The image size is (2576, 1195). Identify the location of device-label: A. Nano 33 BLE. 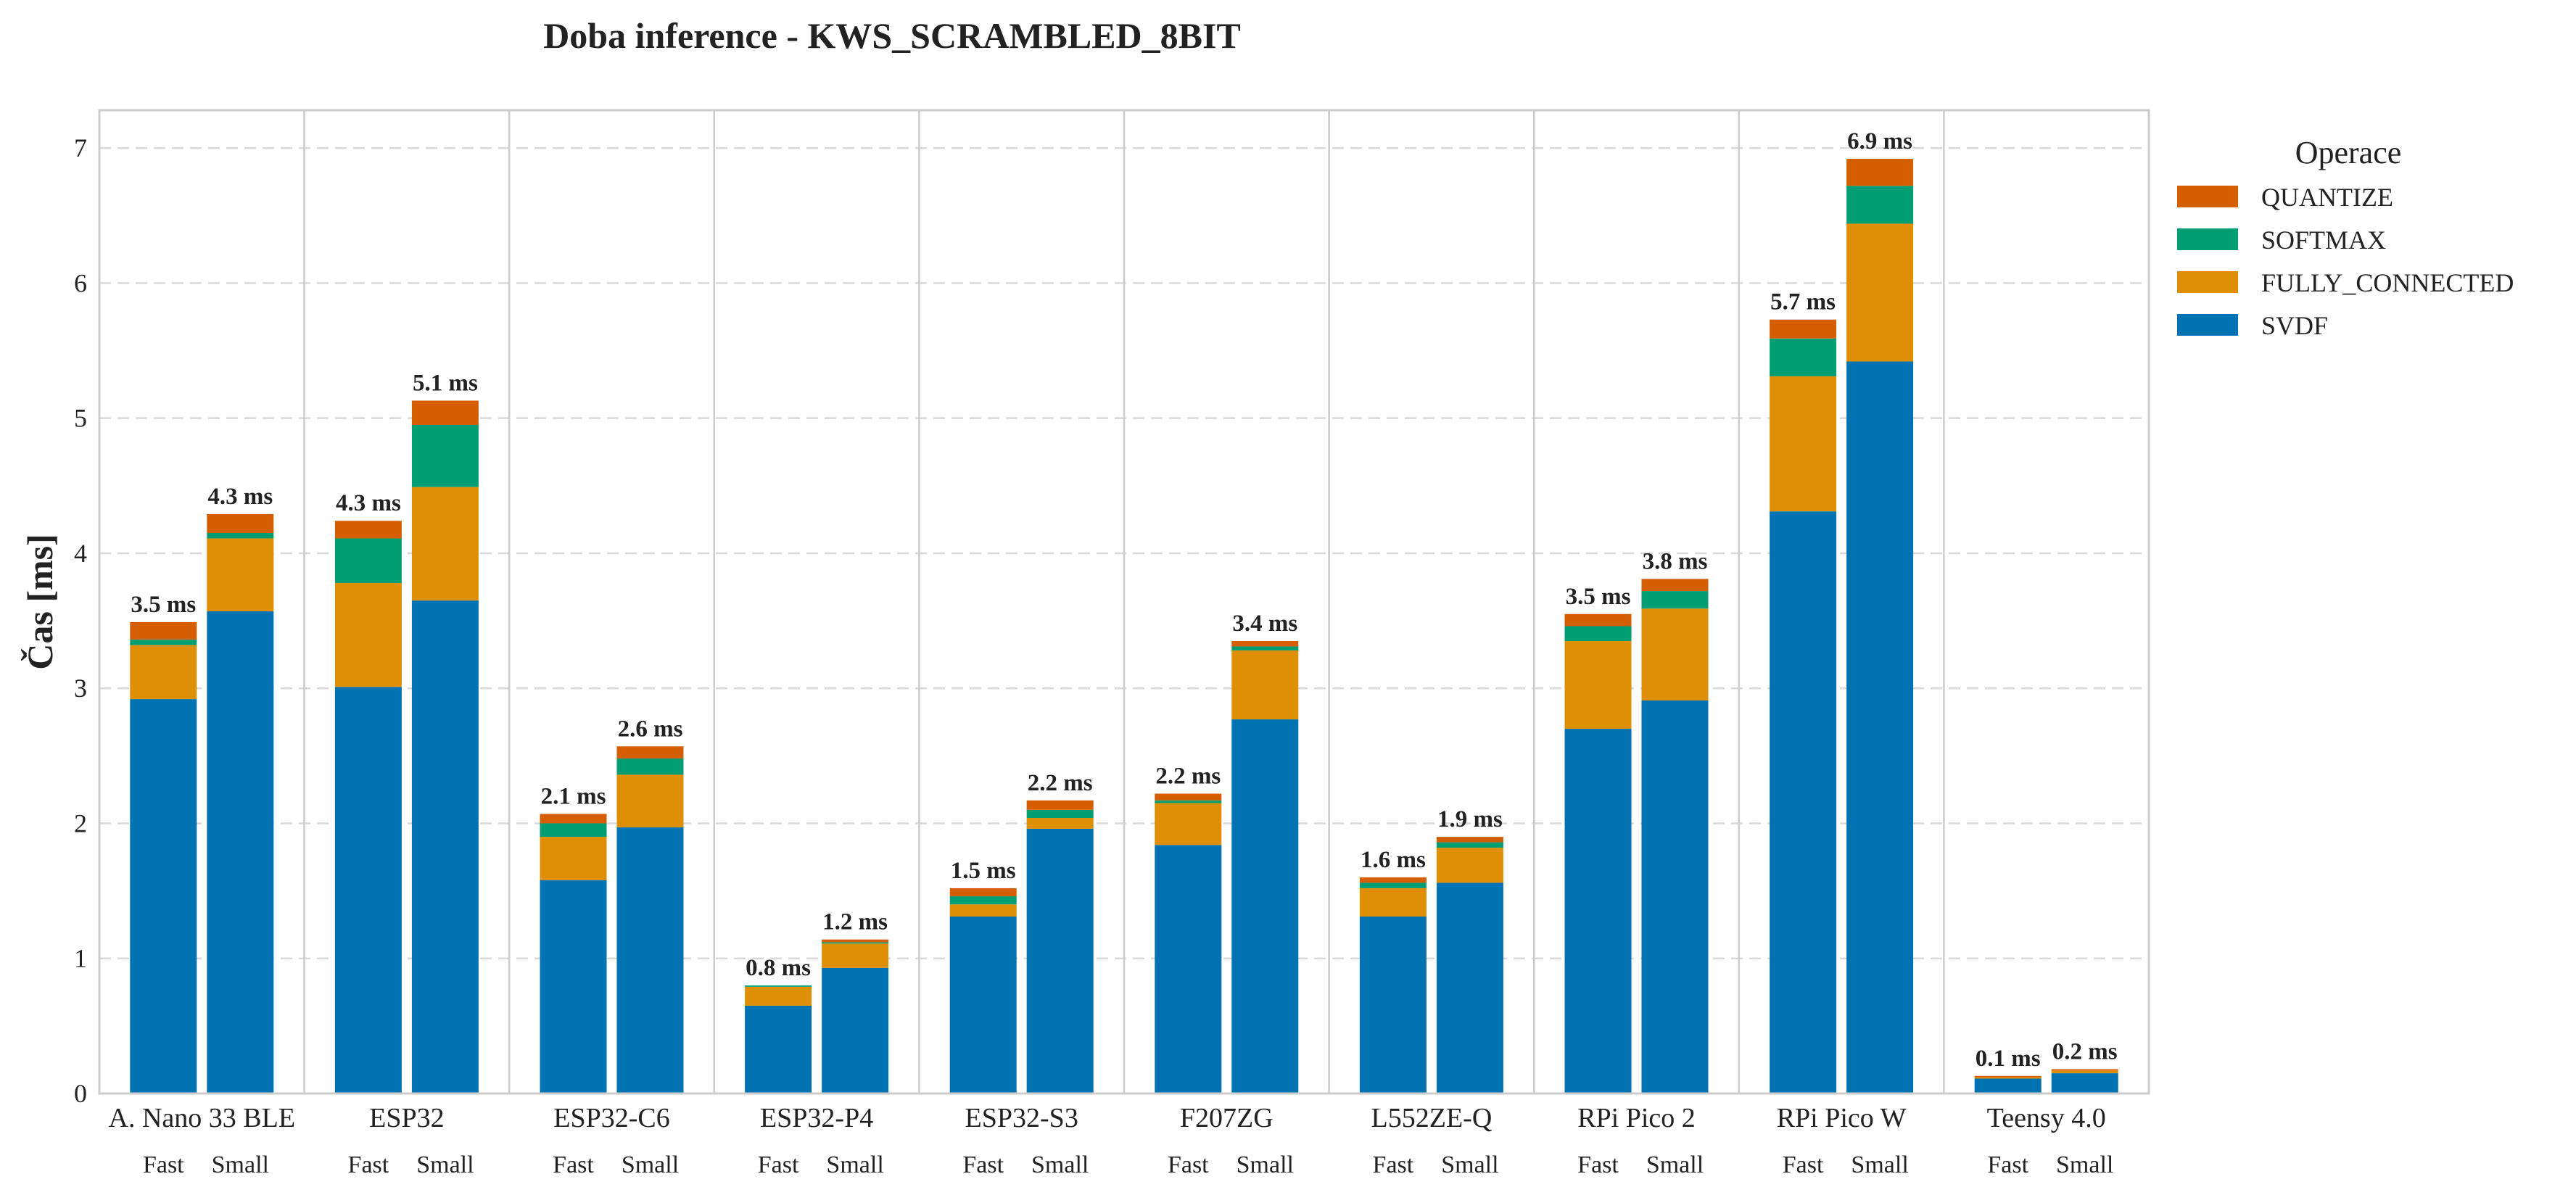
(202, 1118).